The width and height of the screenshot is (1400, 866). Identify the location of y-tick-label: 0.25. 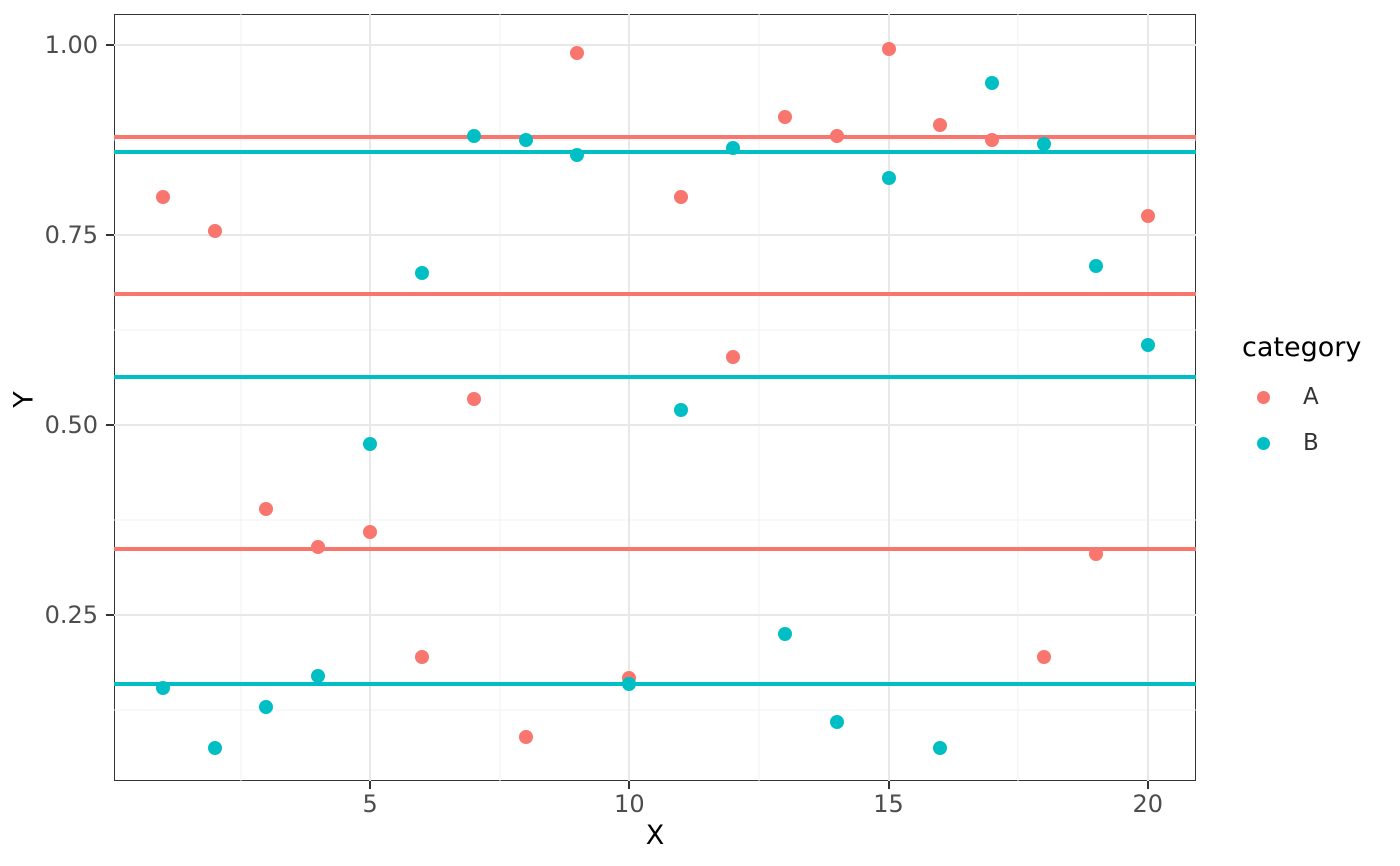
(71, 615).